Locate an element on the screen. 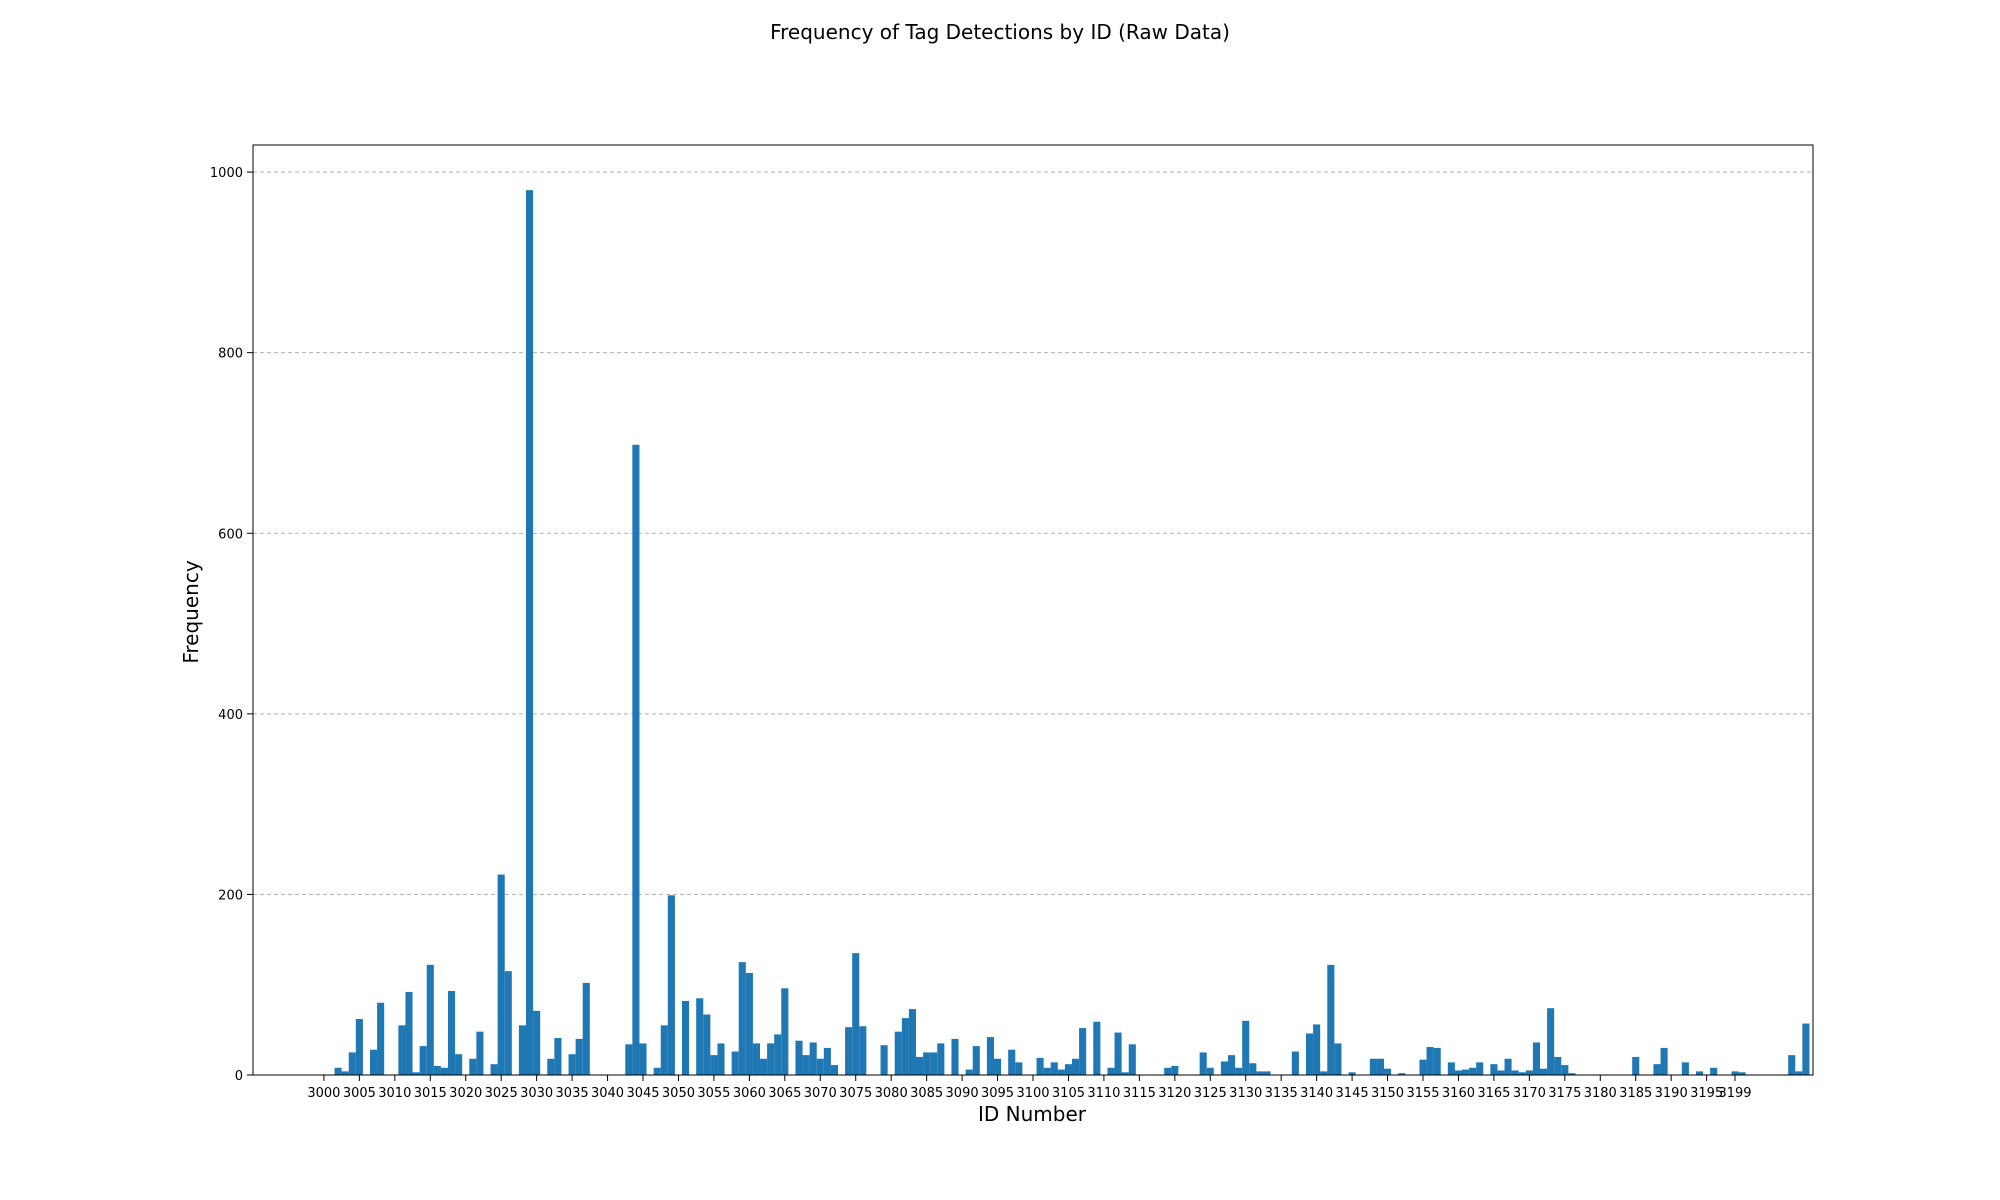 The image size is (2000, 1200). x-tick-label: 3030 is located at coordinates (536, 1093).